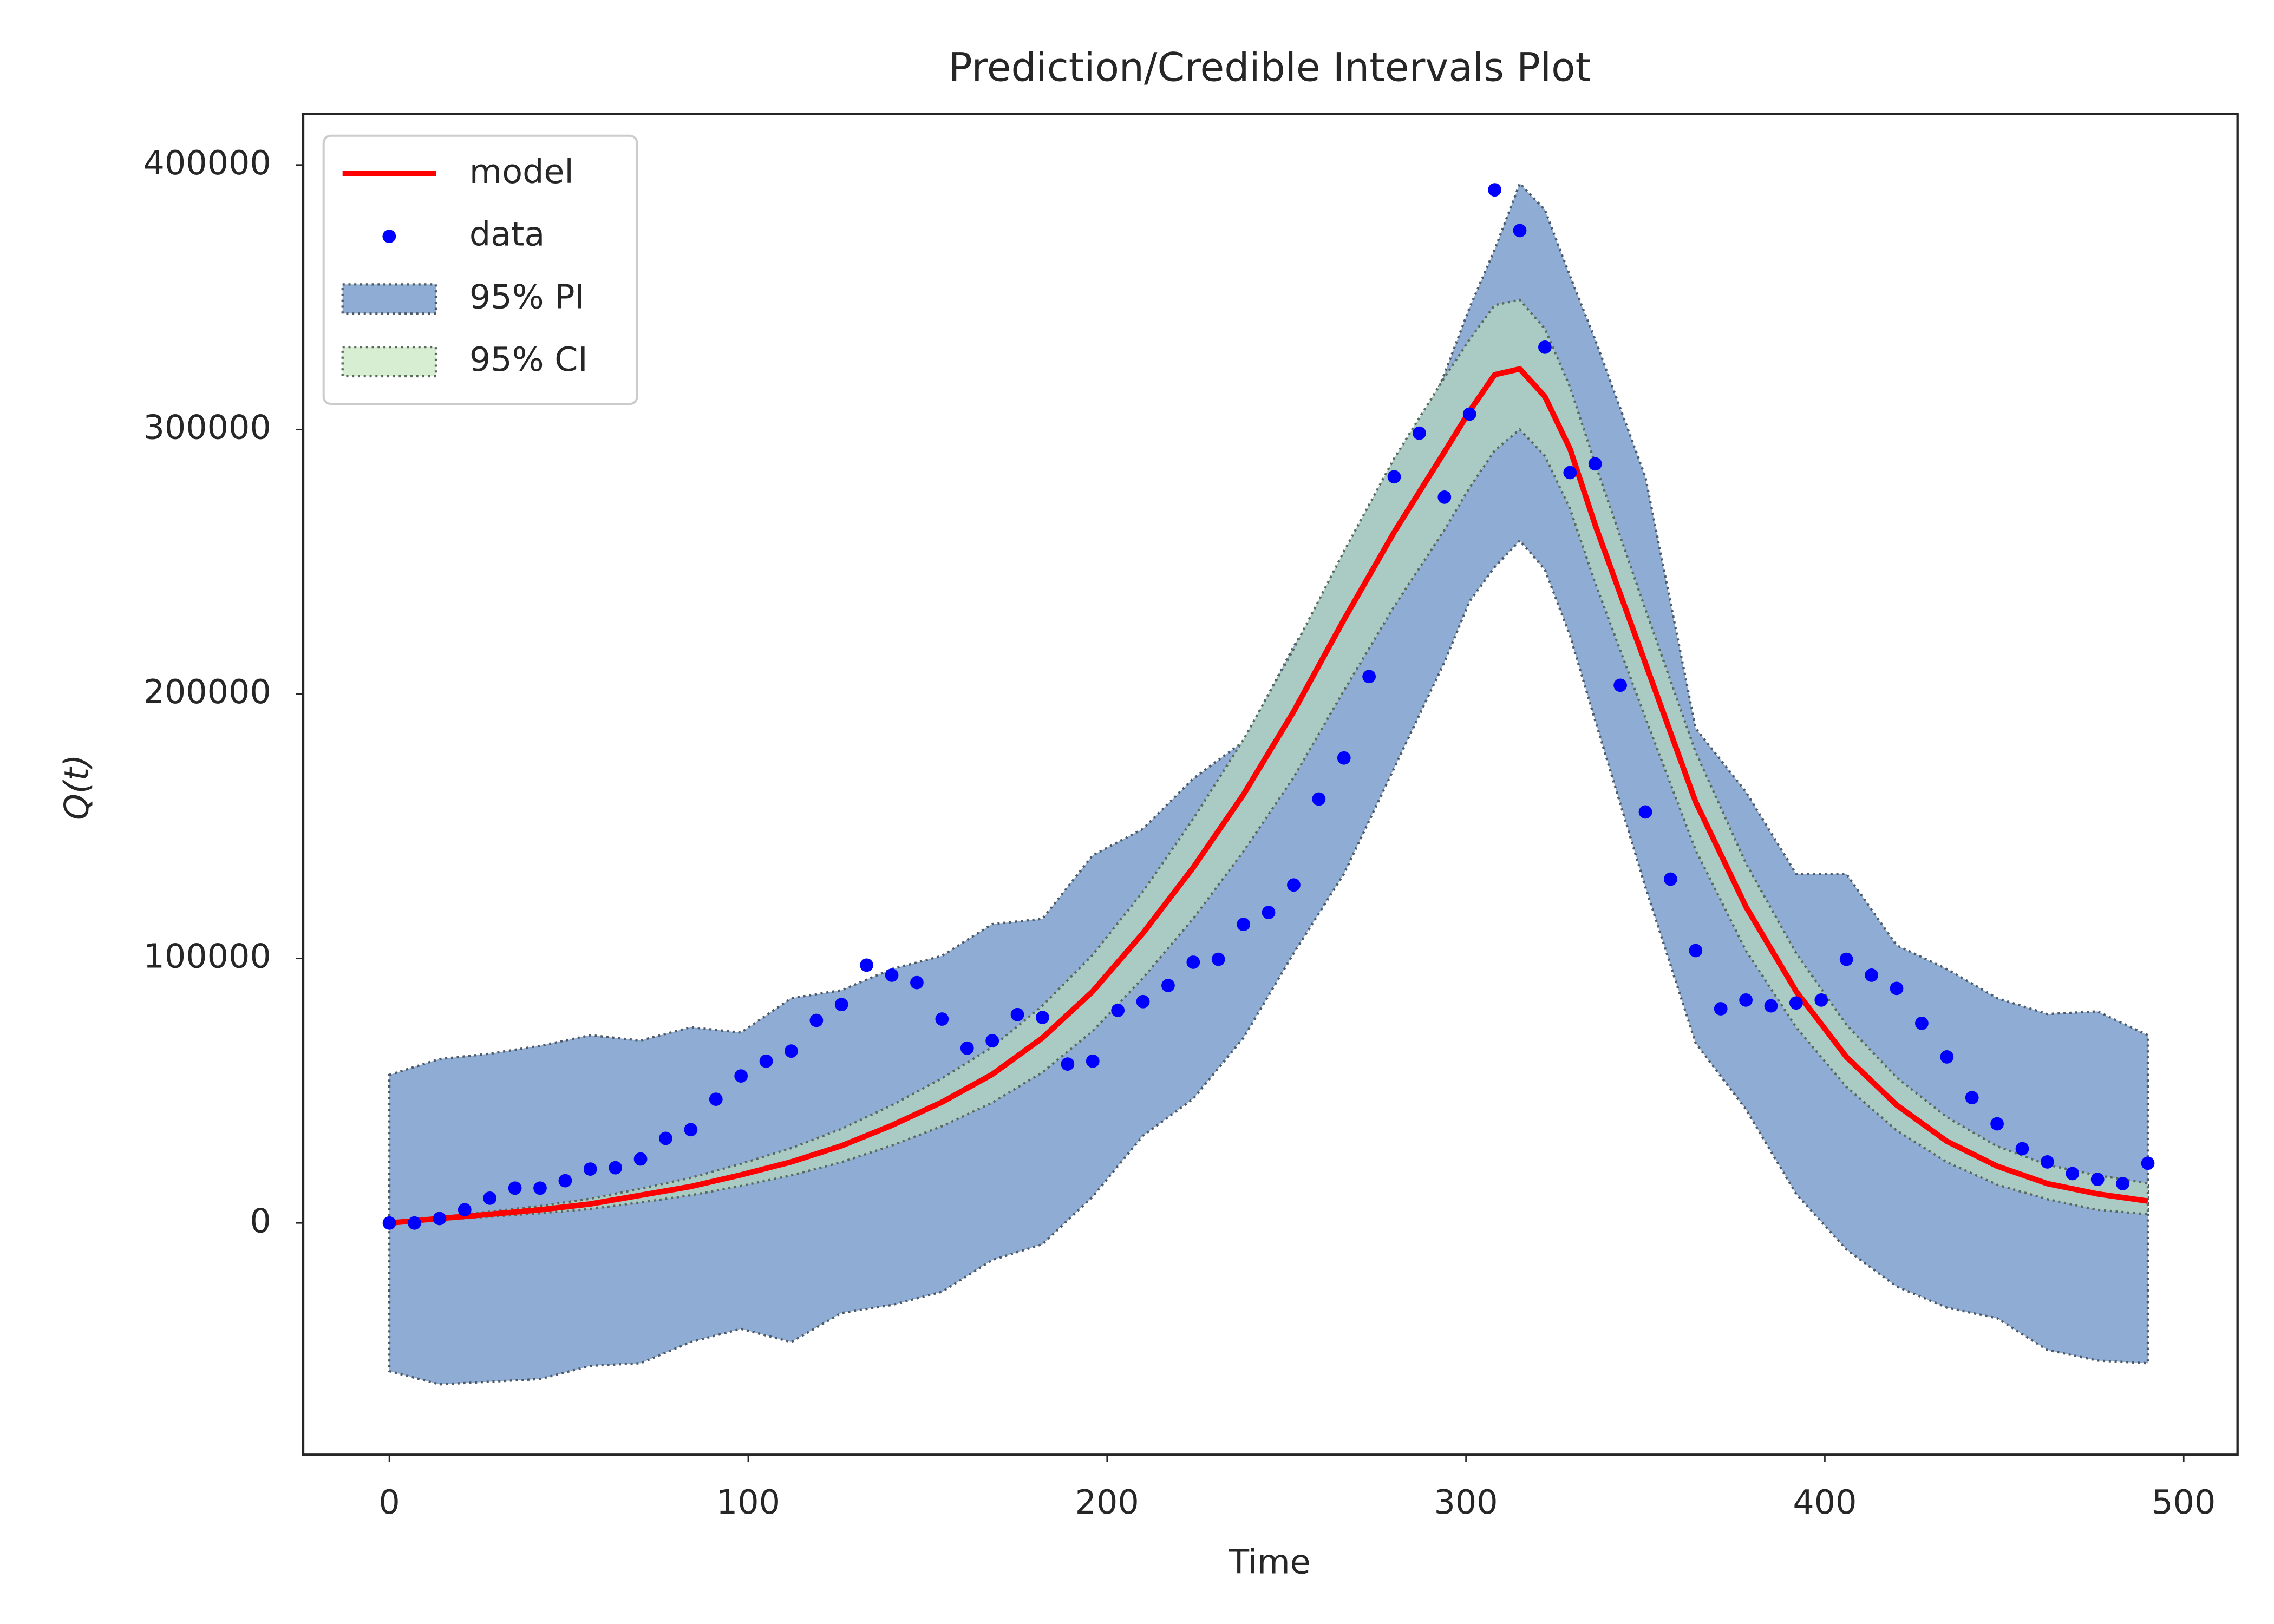 The height and width of the screenshot is (1624, 2274). What do you see at coordinates (207, 162) in the screenshot?
I see `y-tick-label: 400000` at bounding box center [207, 162].